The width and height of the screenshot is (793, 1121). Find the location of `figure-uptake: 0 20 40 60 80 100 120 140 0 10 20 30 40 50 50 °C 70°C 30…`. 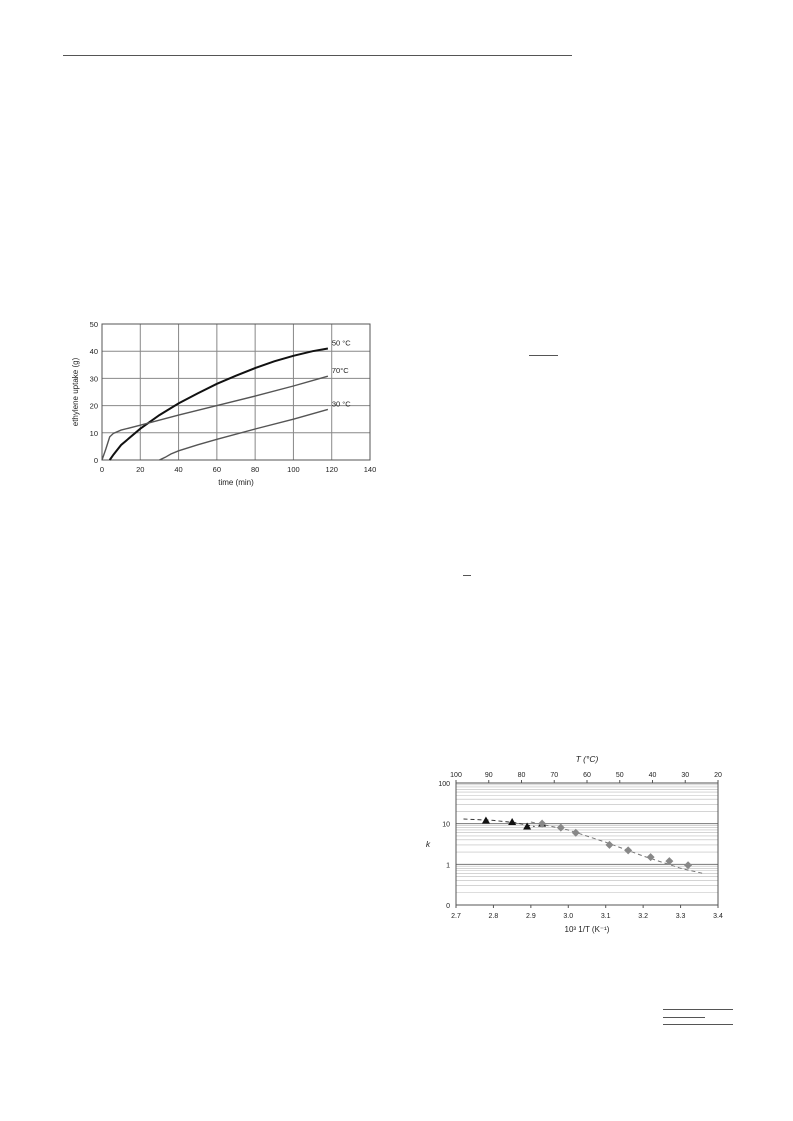

figure-uptake: 0 20 40 60 80 100 120 140 0 10 20 30 40 50 50 °C 70°C 30… is located at coordinates (224, 406).